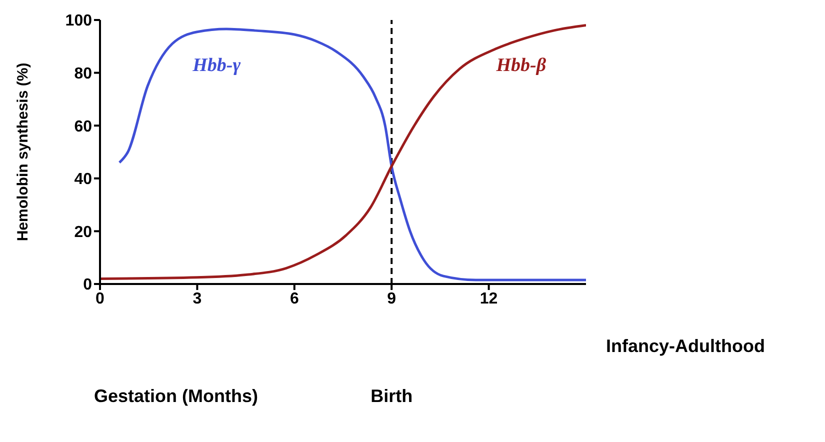 The width and height of the screenshot is (825, 442). Describe the element at coordinates (176, 396) in the screenshot. I see `x-axis-title: Gestation (Months)` at that location.